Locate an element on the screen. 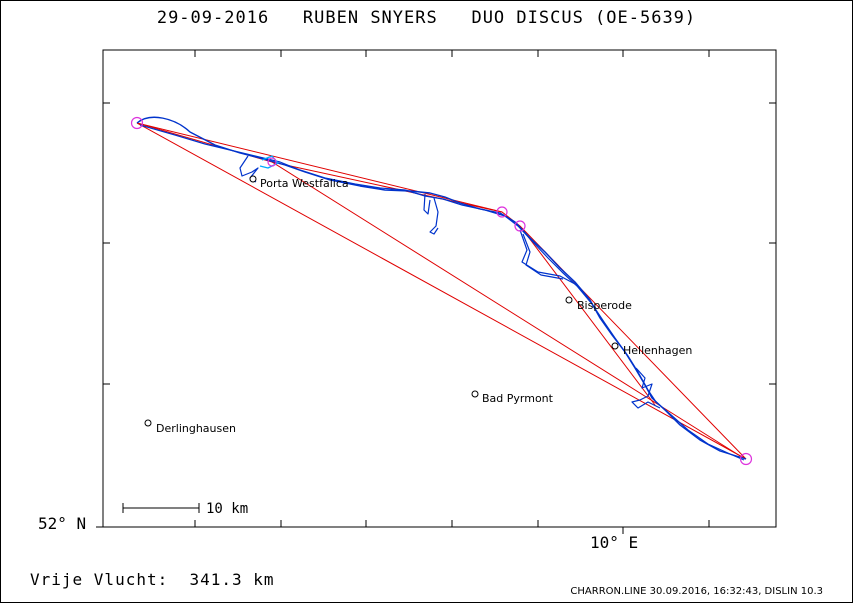 This screenshot has height=603, width=853. place-label: Porta Westfalica is located at coordinates (304, 183).